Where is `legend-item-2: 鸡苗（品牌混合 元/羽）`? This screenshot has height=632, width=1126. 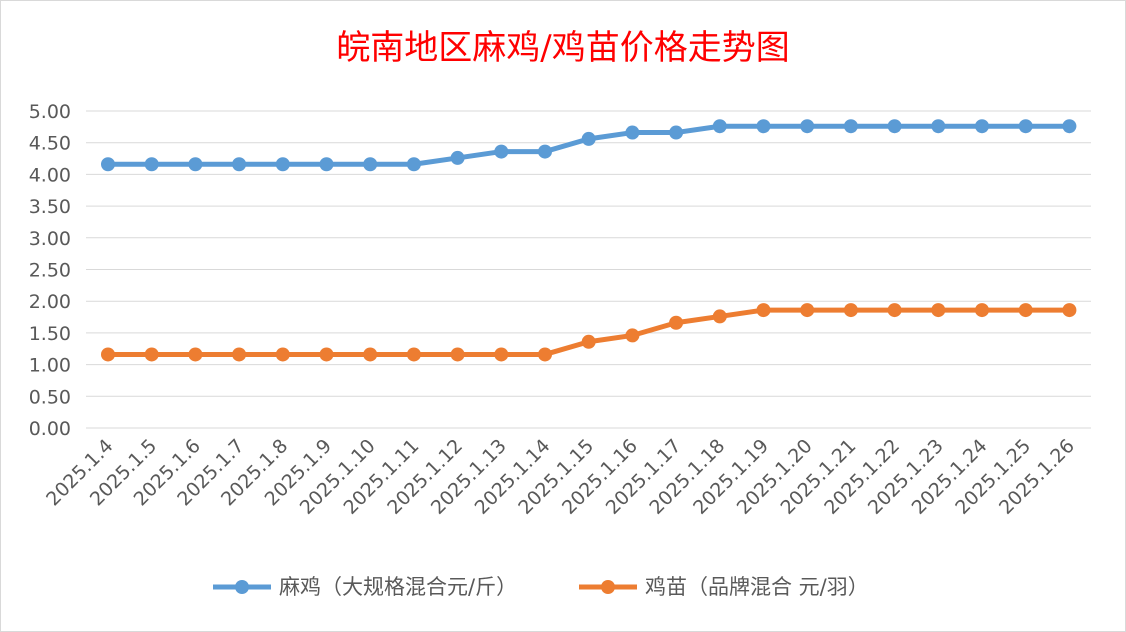 legend-item-2: 鸡苗（品牌混合 元/羽） is located at coordinates (724, 587).